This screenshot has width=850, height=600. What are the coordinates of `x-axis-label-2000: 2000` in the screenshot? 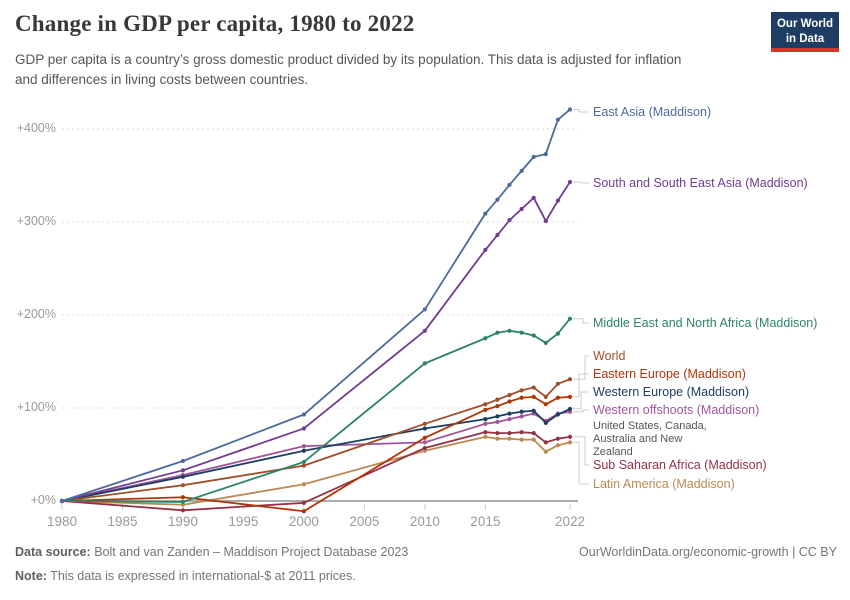 It's located at (303, 521).